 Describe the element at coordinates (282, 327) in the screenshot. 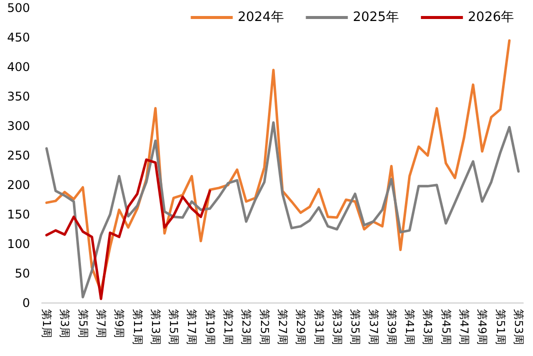

I see `x-tick-label: 第27周` at that location.